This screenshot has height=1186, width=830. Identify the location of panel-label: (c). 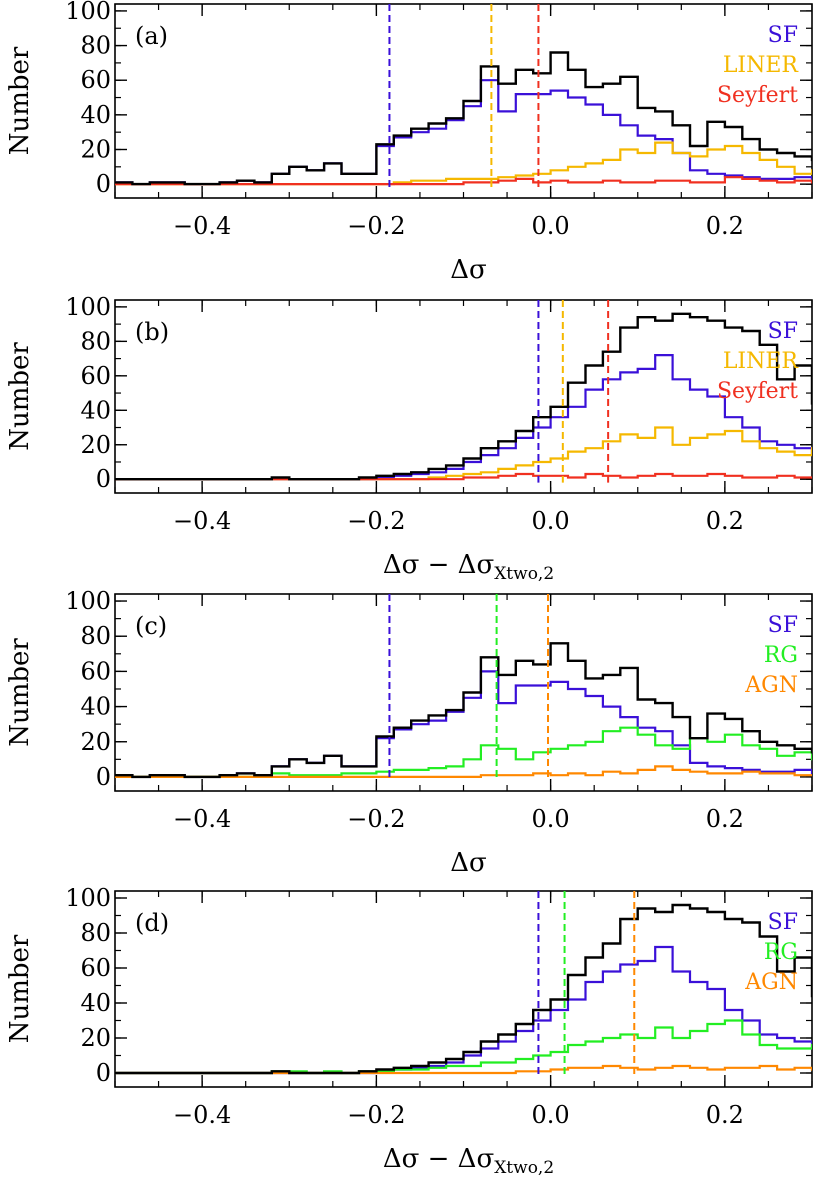
(151, 626).